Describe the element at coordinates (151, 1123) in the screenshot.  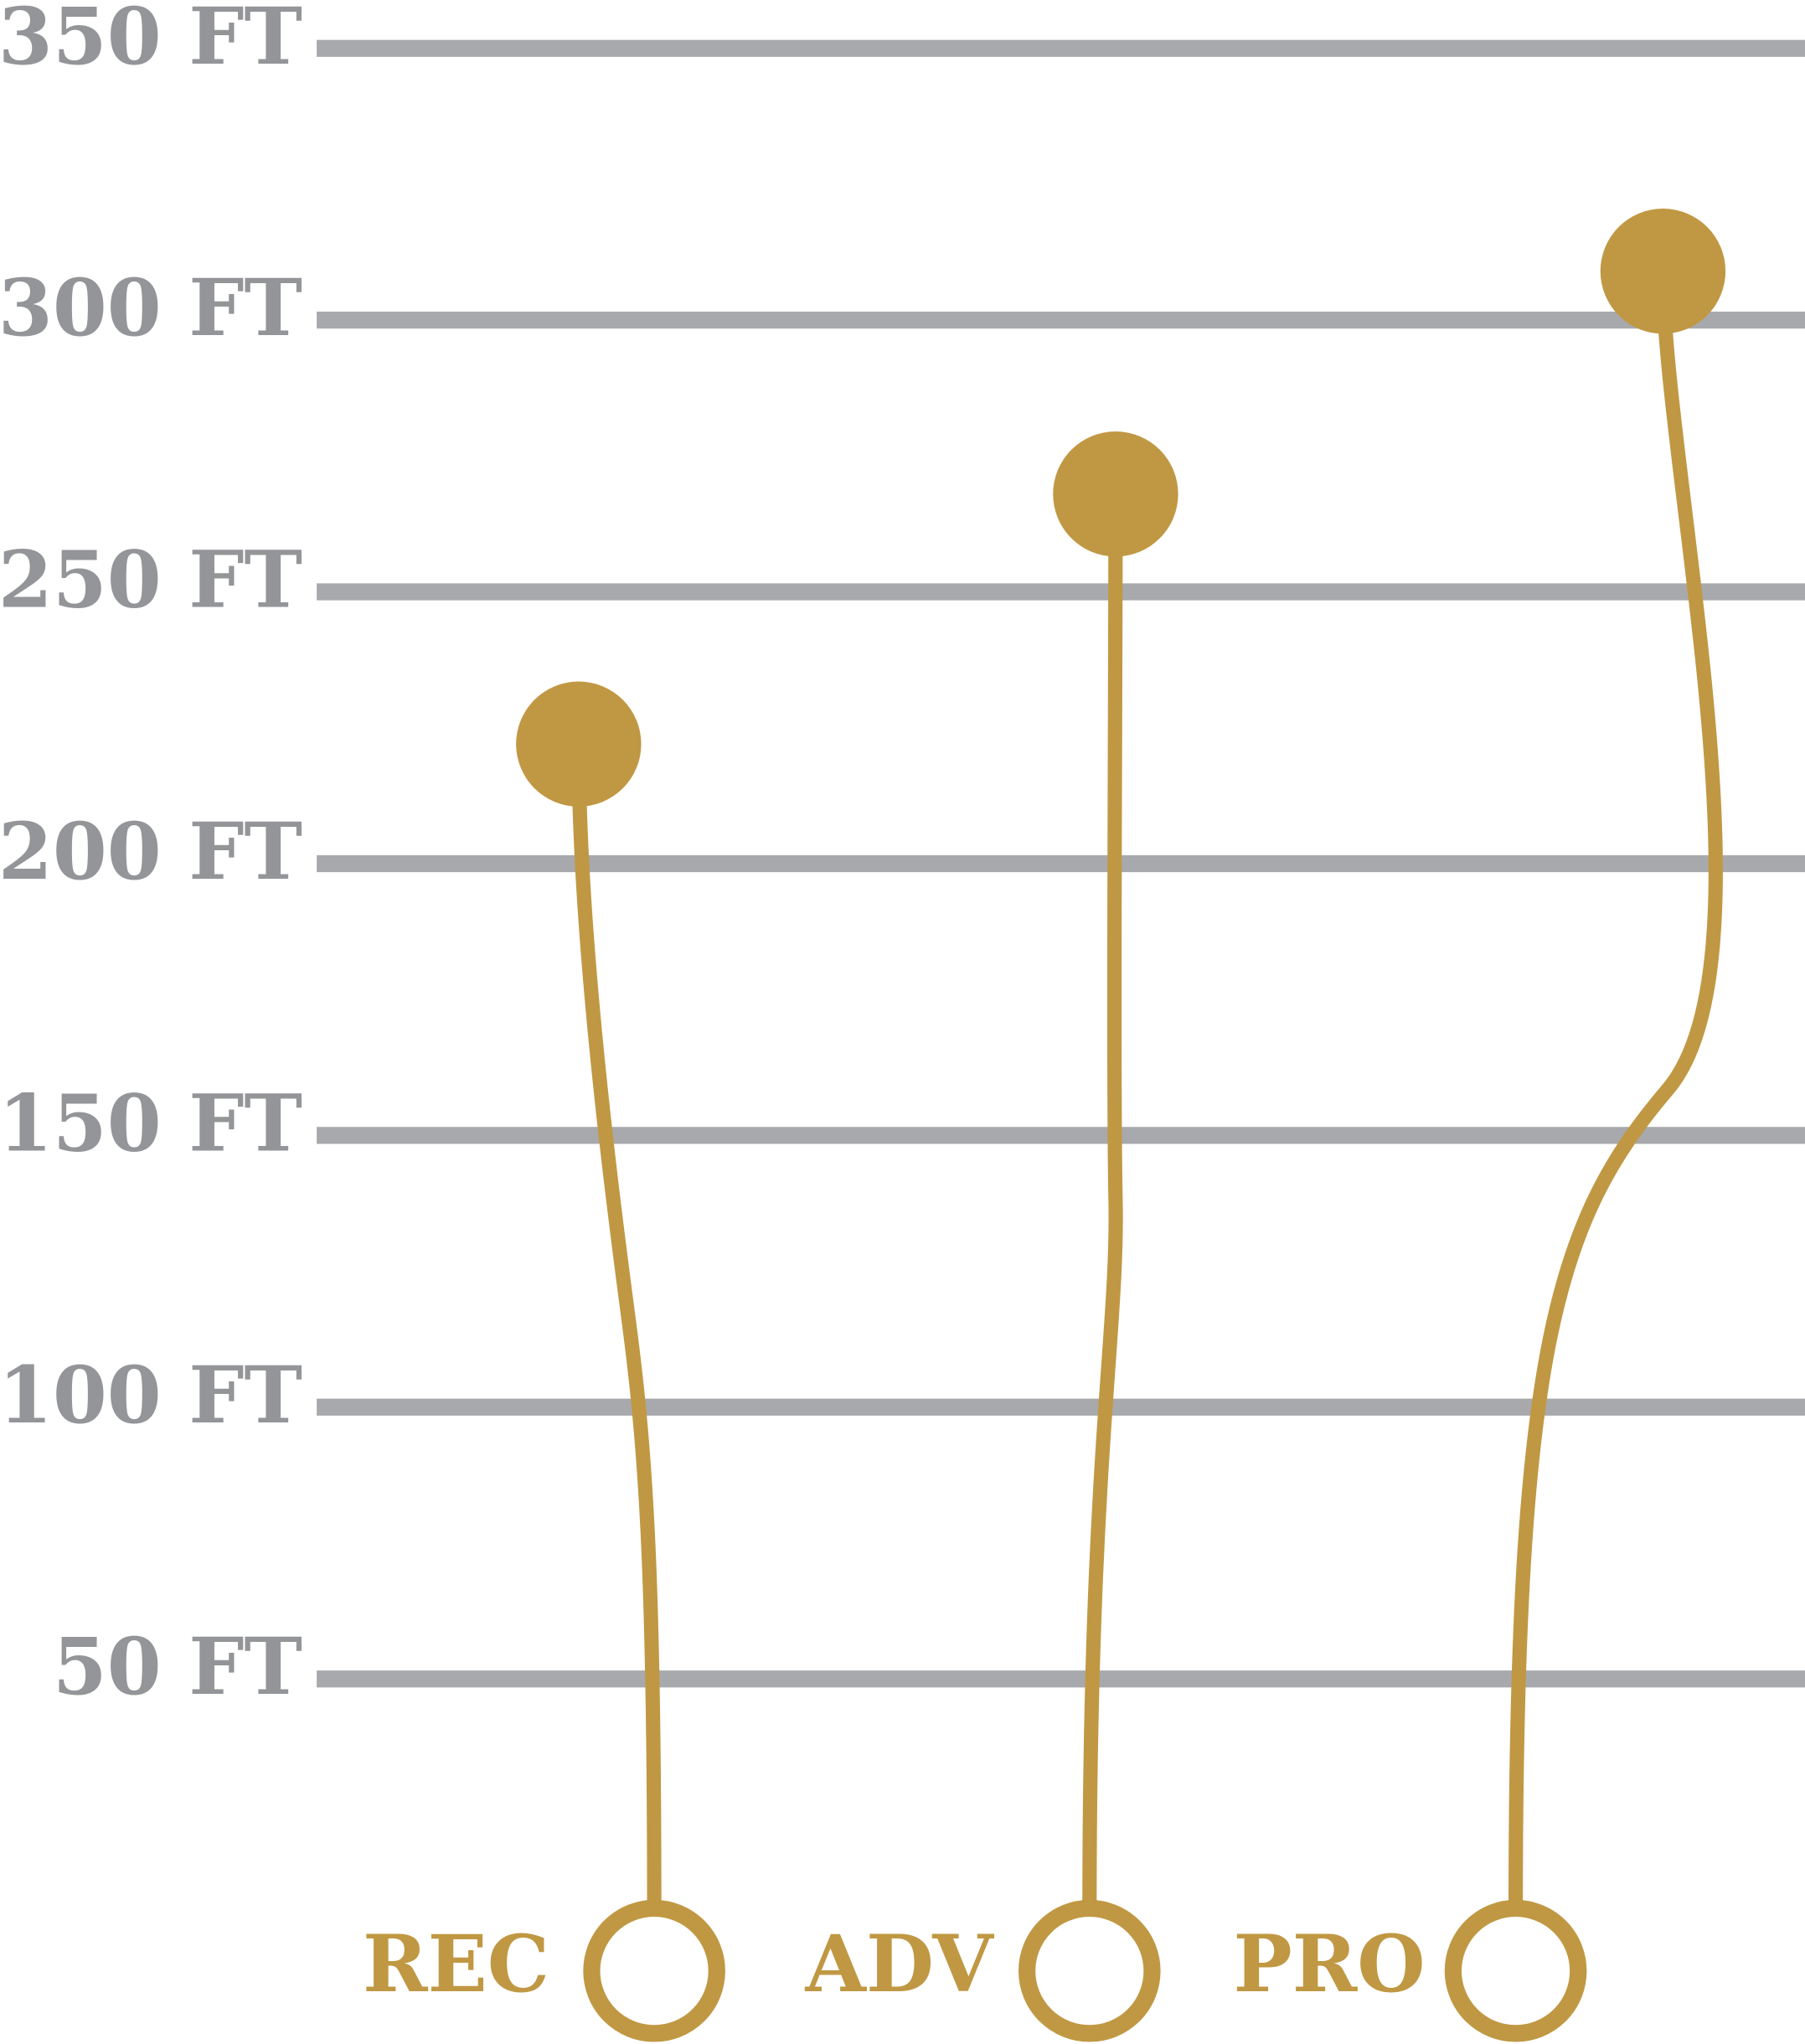
I see `y-tick-label: 150 FT` at that location.